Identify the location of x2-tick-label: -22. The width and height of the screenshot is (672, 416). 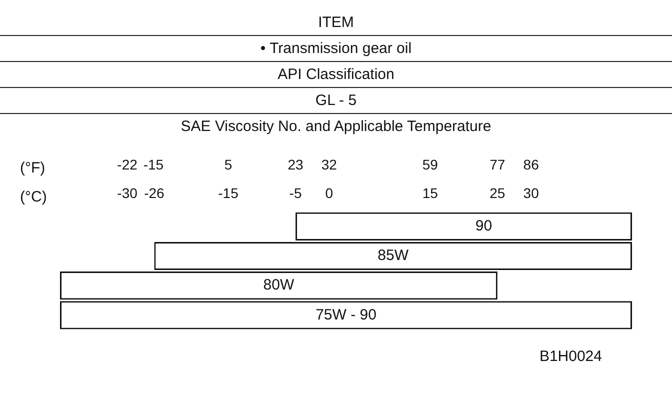
(127, 164).